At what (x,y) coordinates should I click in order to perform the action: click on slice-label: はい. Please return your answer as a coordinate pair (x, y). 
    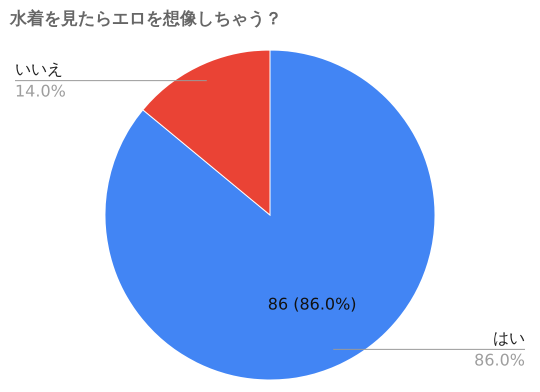
    Looking at the image, I should click on (509, 338).